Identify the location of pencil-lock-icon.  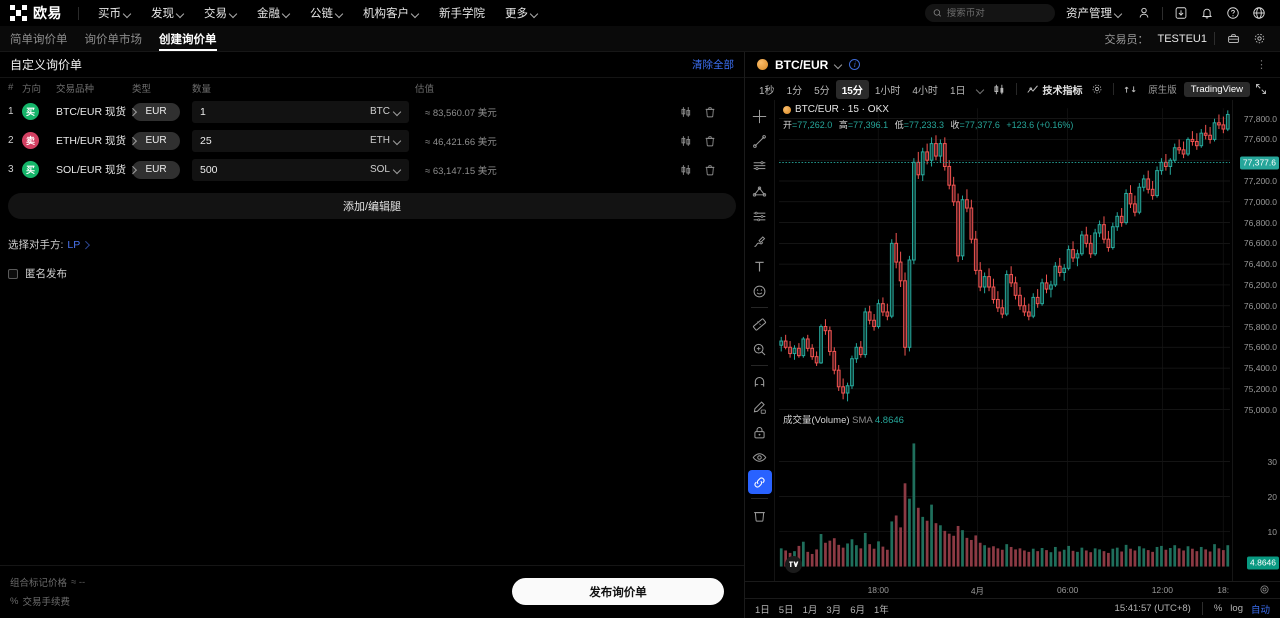
(760, 407).